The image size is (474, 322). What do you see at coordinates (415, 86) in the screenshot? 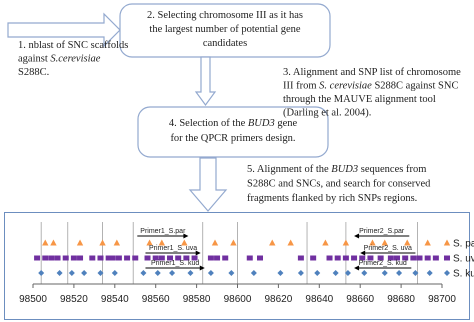
I see `text-fragment: S288C against SNC` at bounding box center [415, 86].